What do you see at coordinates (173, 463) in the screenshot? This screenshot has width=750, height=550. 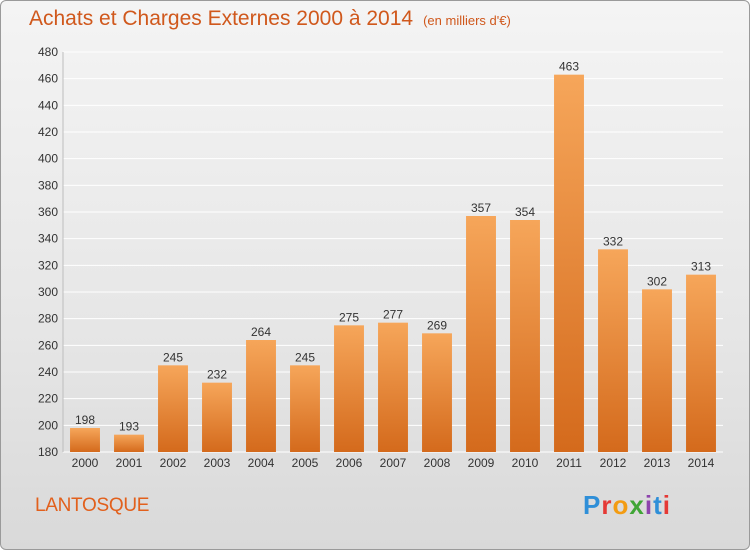 I see `x-tick-label: 2002` at bounding box center [173, 463].